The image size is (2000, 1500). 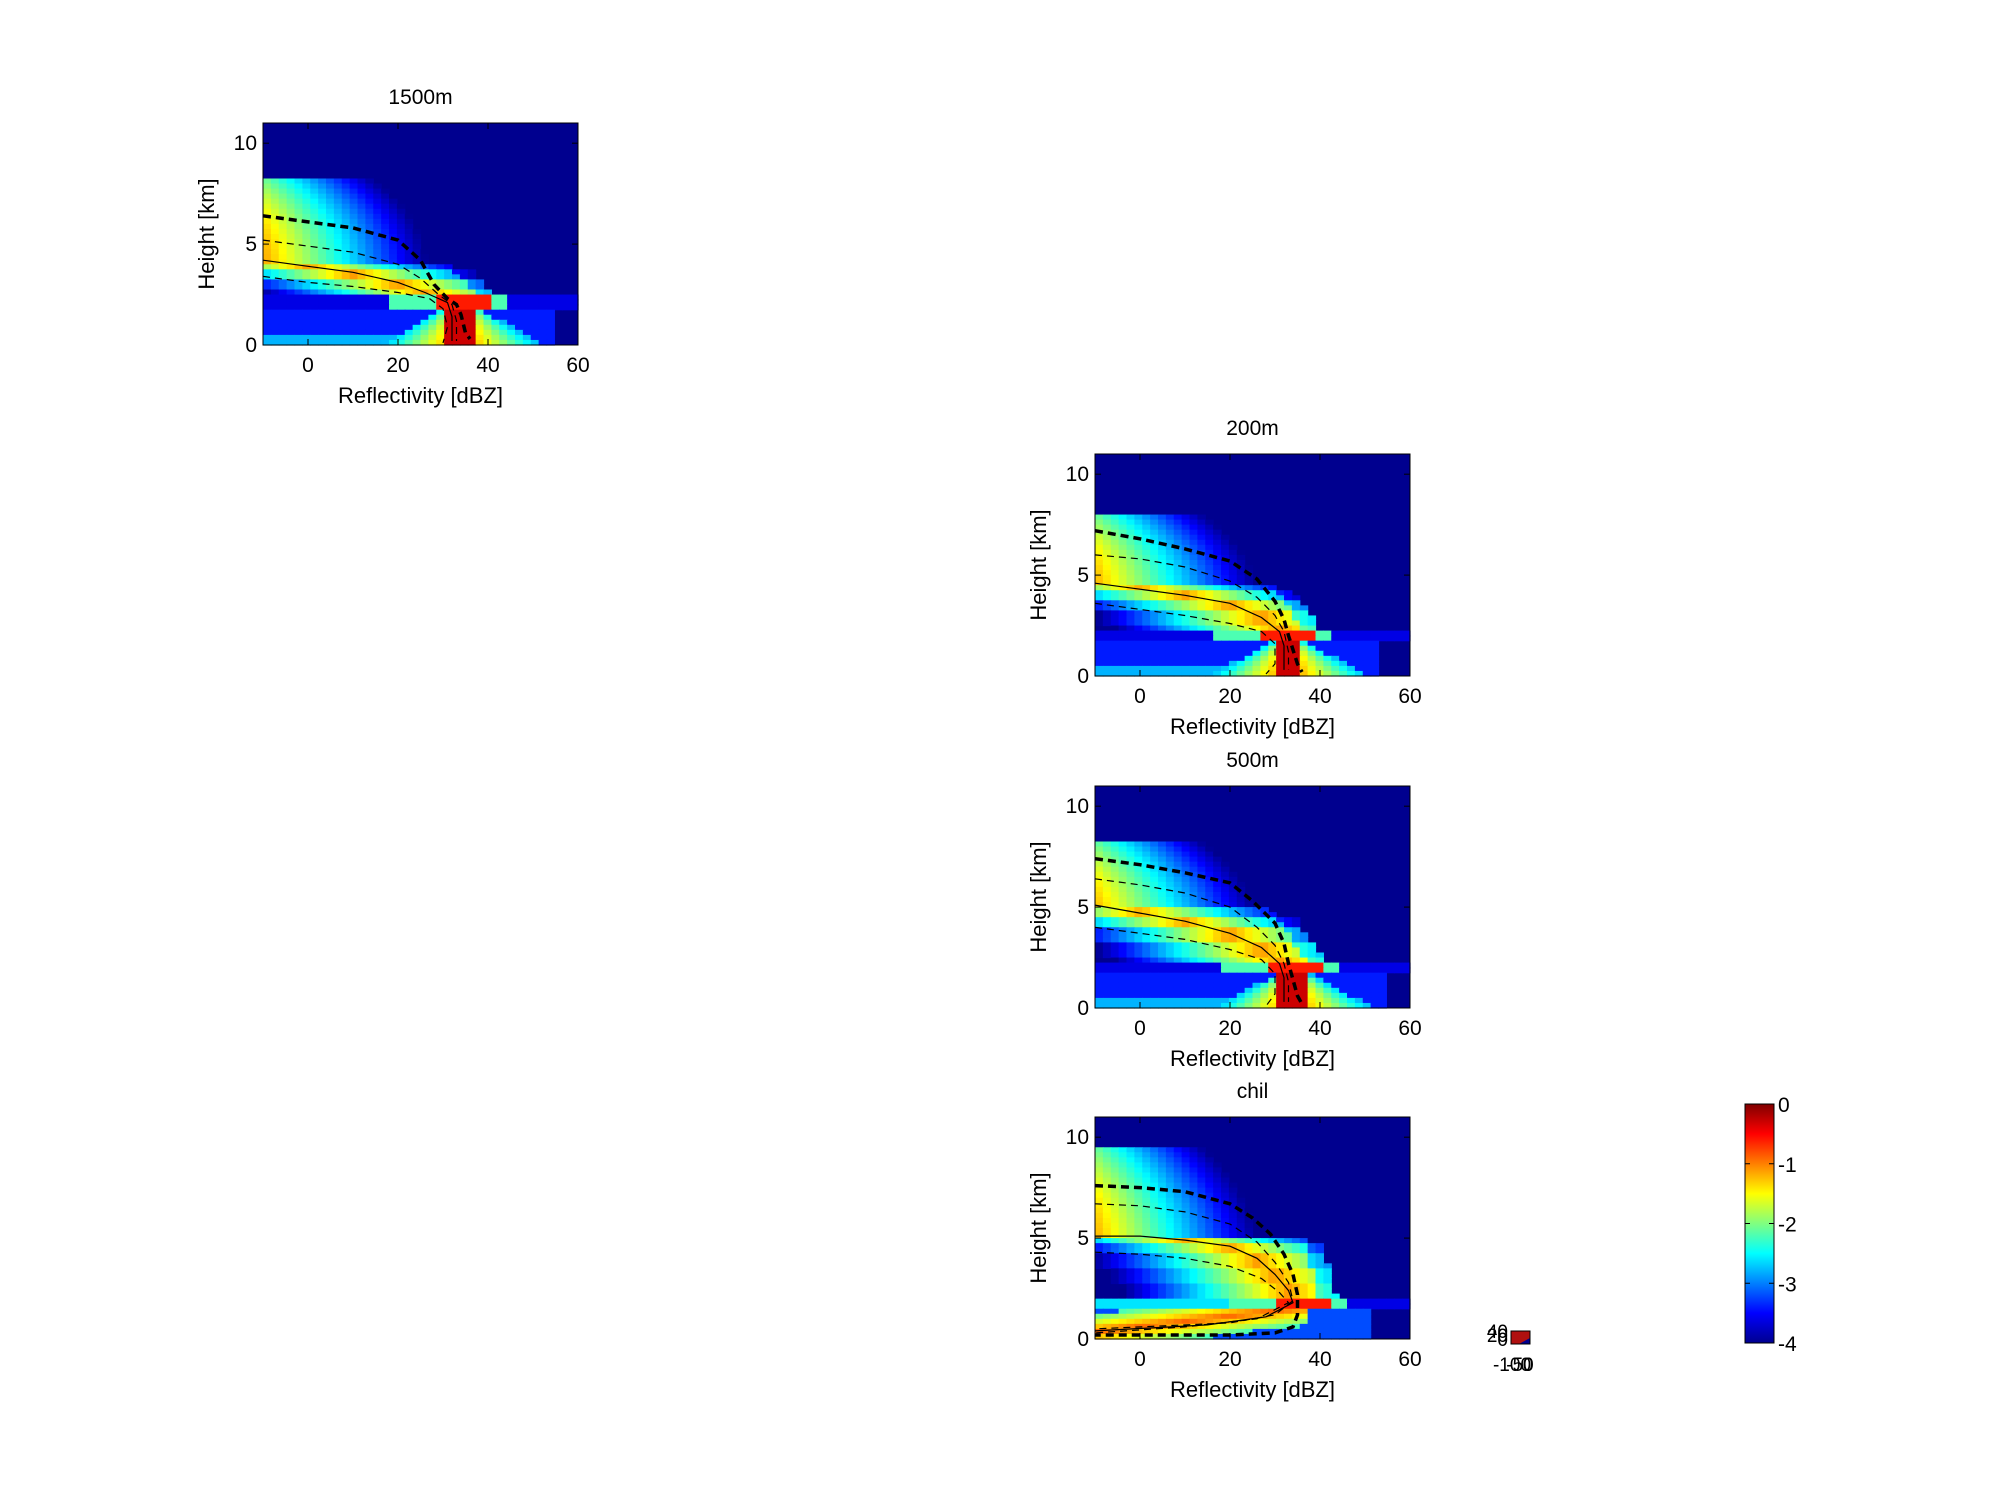 I want to click on heatmap-area, so click(x=1252, y=1228).